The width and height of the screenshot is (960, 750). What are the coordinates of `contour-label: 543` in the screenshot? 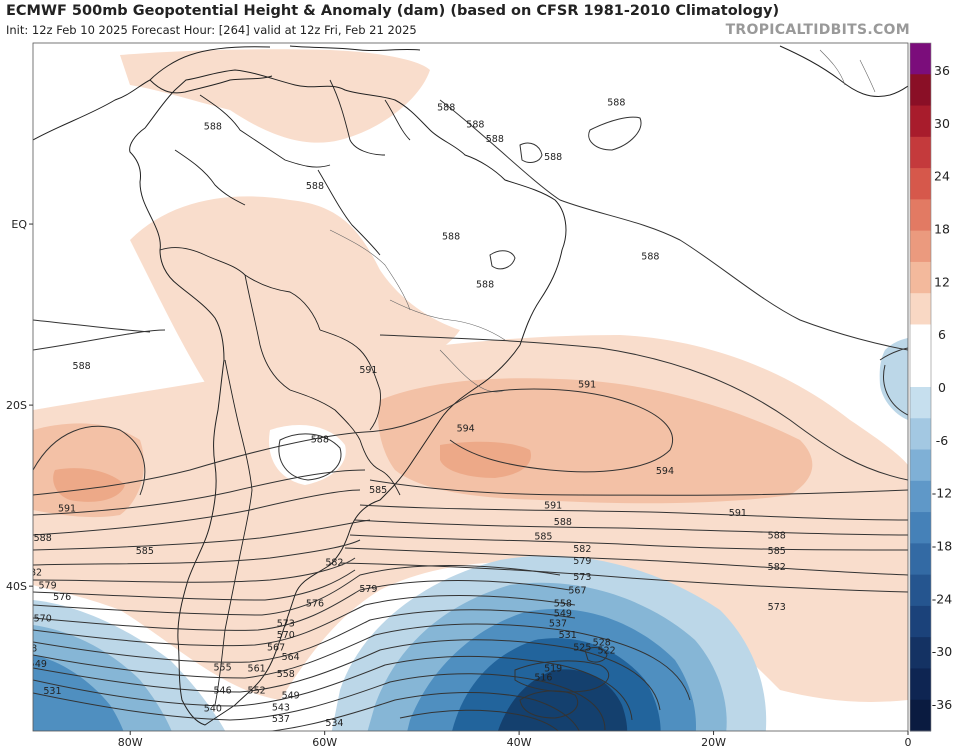 It's located at (281, 707).